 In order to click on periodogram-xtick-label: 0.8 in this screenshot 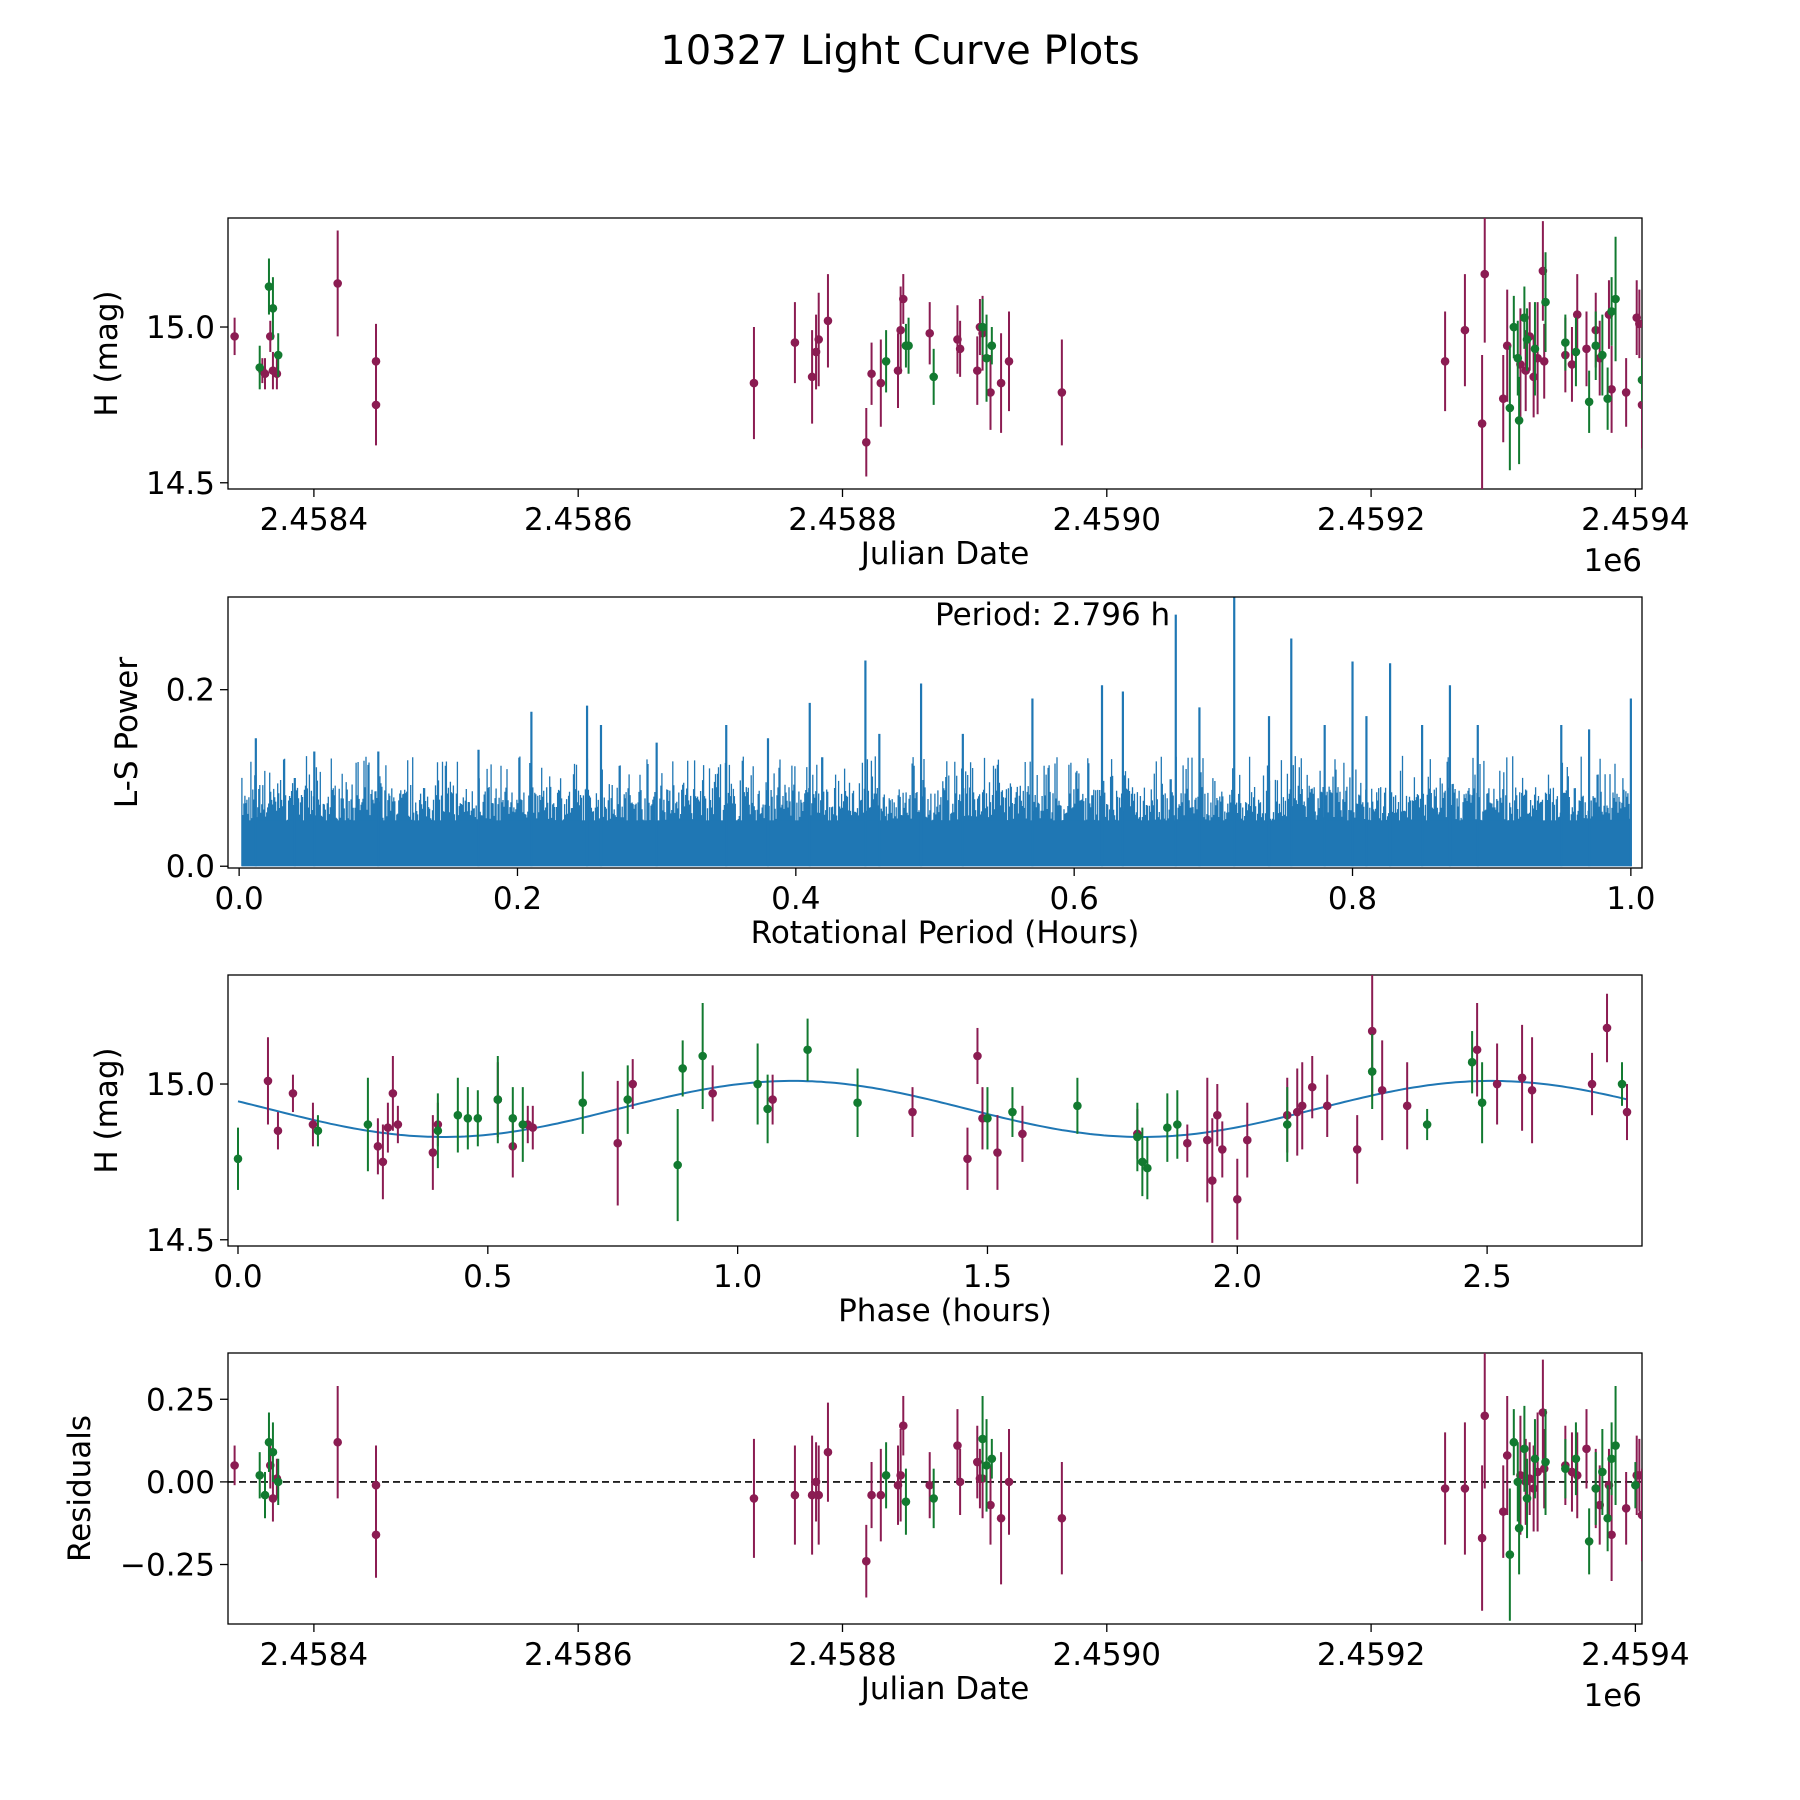, I will do `click(1352, 899)`.